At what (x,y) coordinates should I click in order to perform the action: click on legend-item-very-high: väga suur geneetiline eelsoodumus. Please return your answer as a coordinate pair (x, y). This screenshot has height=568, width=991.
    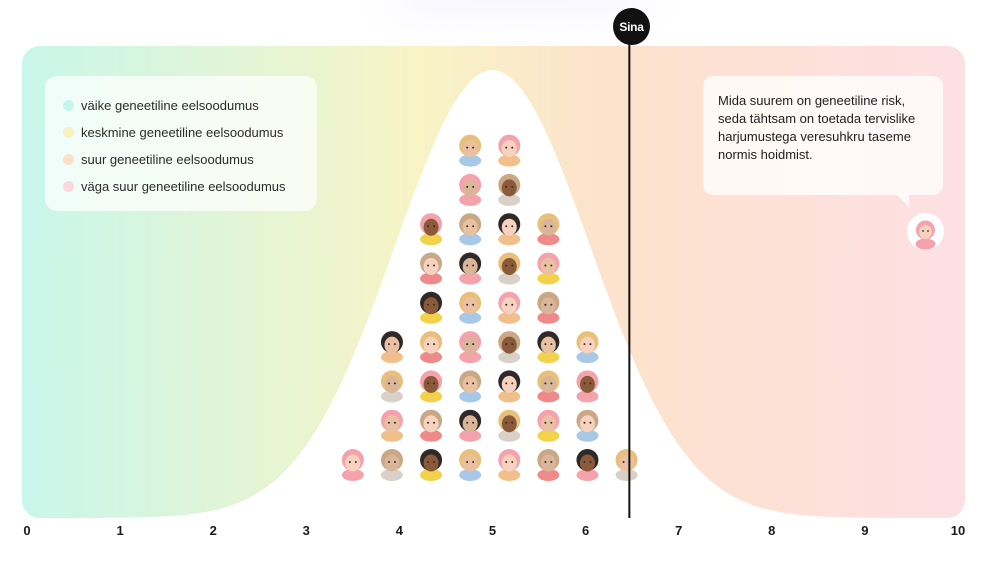
    Looking at the image, I should click on (190, 186).